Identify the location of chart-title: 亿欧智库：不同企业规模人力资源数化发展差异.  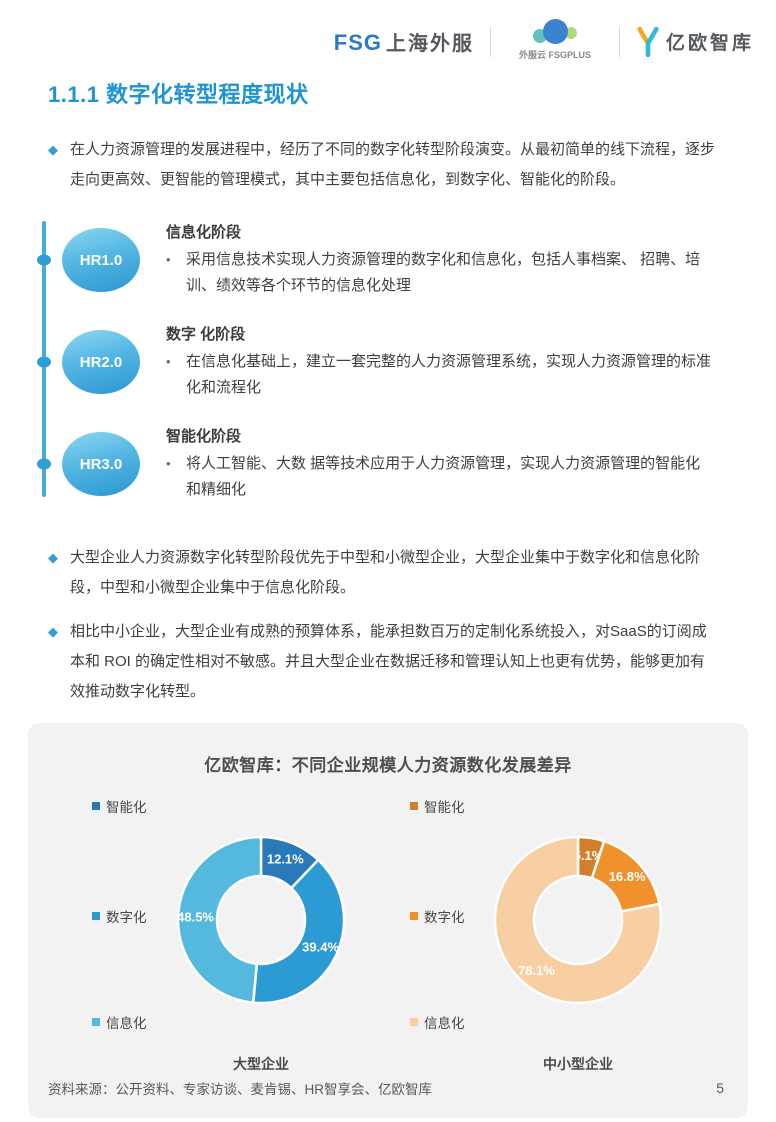
(388, 765).